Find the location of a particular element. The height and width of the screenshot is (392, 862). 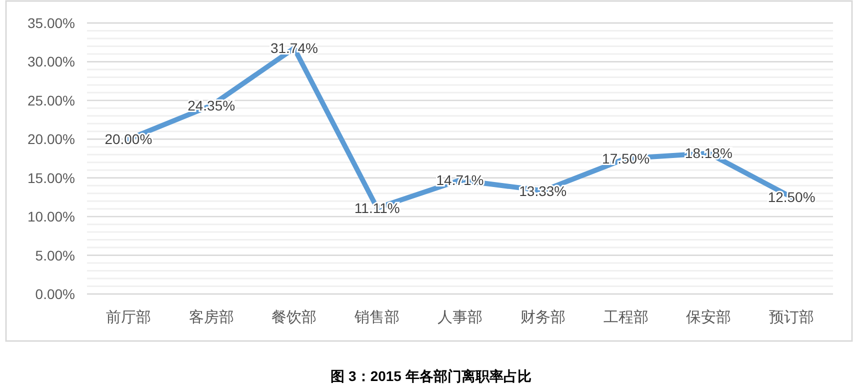

y-tick-label: 35.00% is located at coordinates (51, 23).